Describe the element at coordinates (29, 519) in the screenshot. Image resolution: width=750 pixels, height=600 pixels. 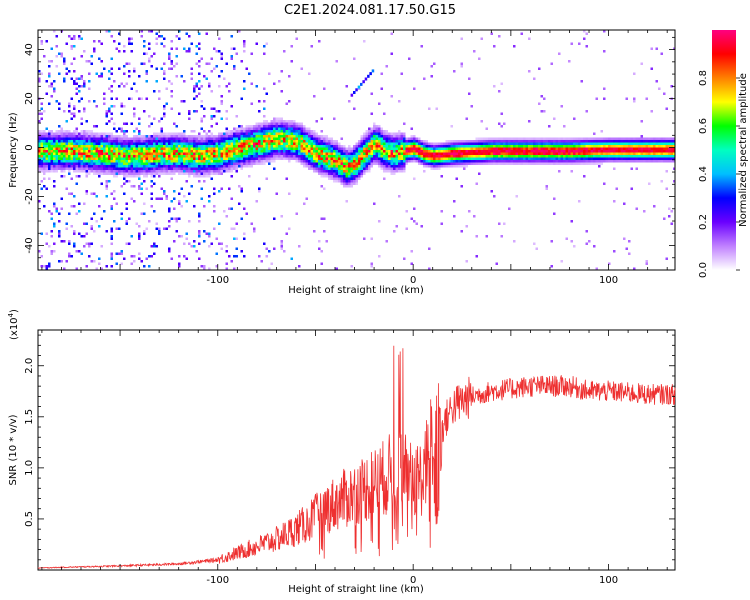
I see `y-tick-label: 0.5` at that location.